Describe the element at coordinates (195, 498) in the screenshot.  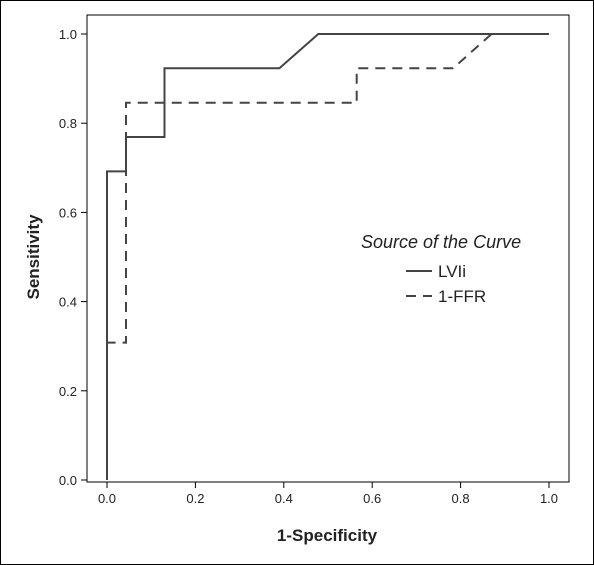
I see `x-tick-label: 0.2` at that location.